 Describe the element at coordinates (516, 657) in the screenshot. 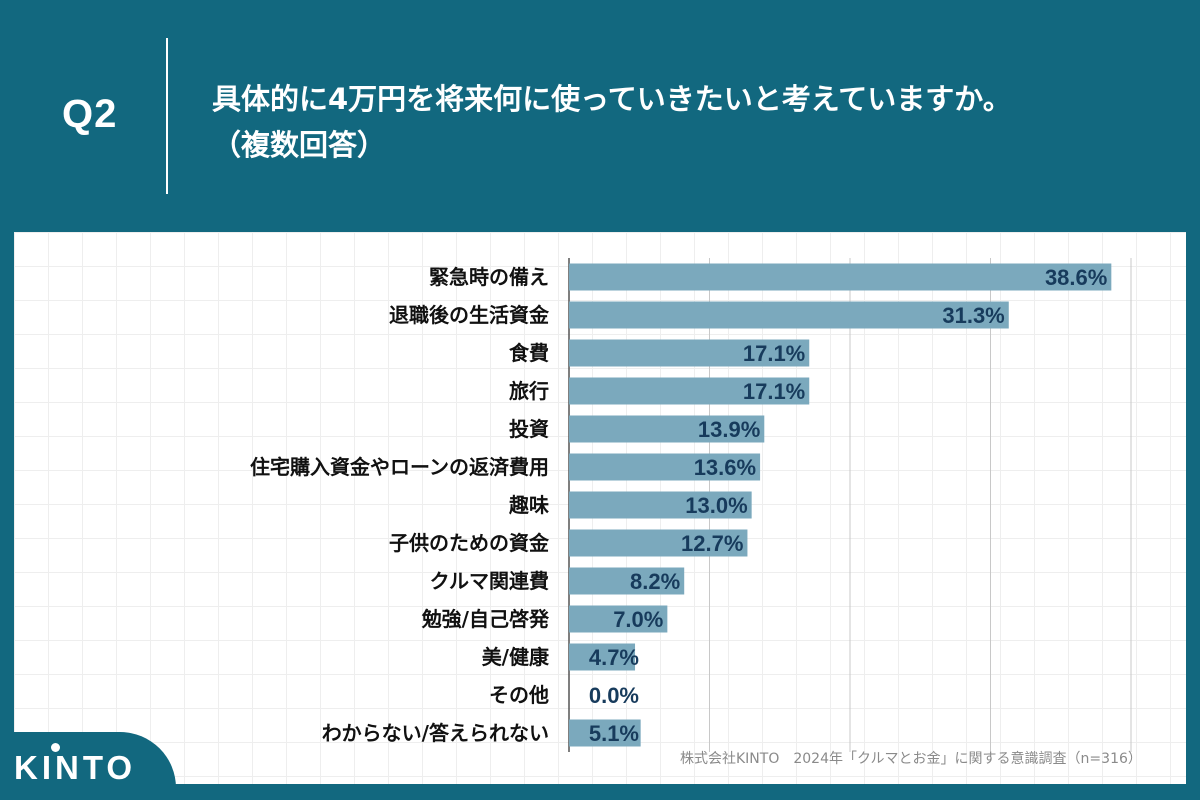

I see `category-label: 美/健康` at that location.